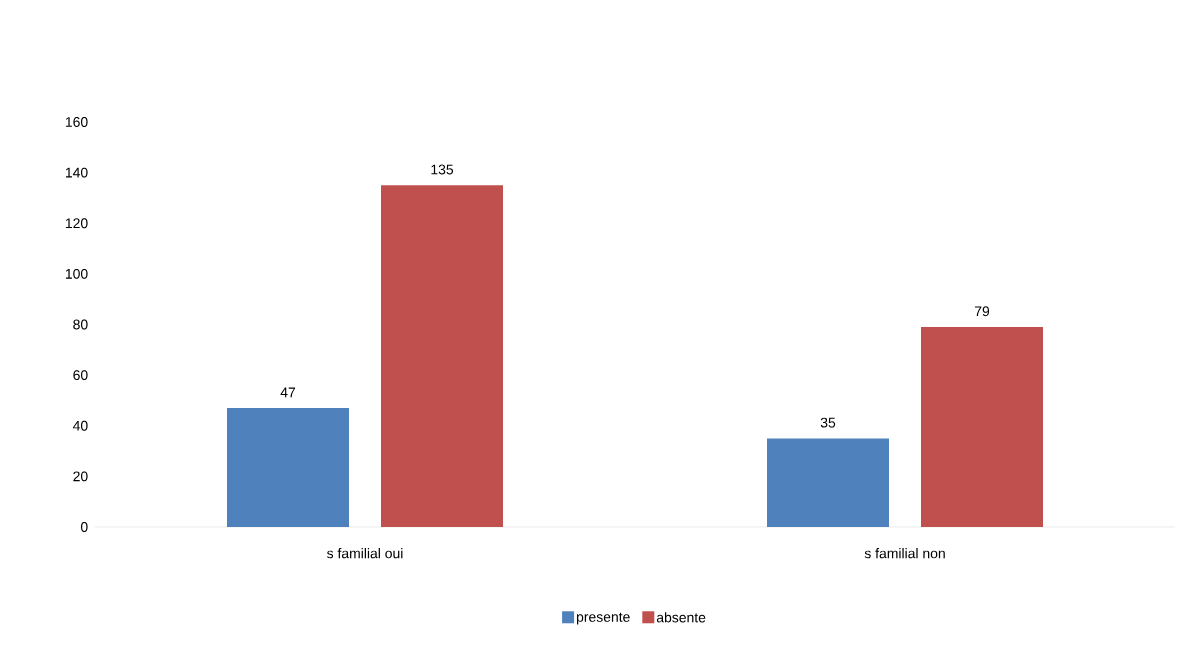 This screenshot has width=1193, height=668. I want to click on y-tick-label: 0, so click(84, 527).